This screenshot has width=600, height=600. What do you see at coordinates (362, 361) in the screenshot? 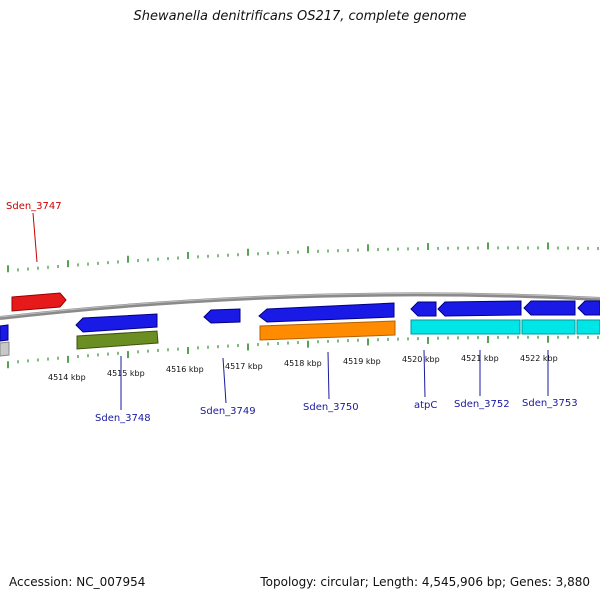
I see `kbp-label: 4519 kbp` at bounding box center [362, 361].